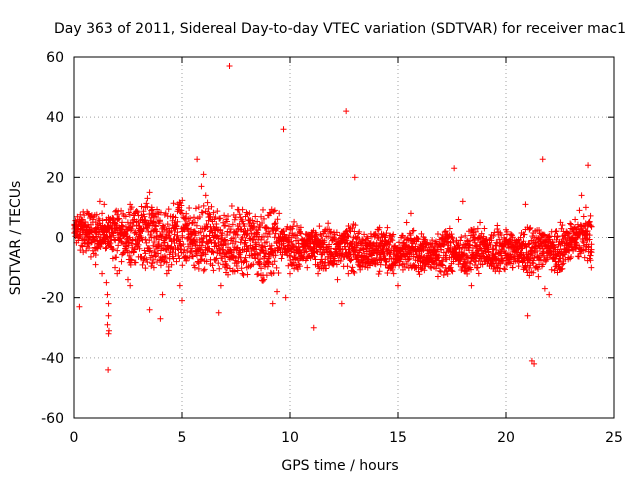 Image resolution: width=640 pixels, height=480 pixels. I want to click on x-tick-label: 0, so click(74, 438).